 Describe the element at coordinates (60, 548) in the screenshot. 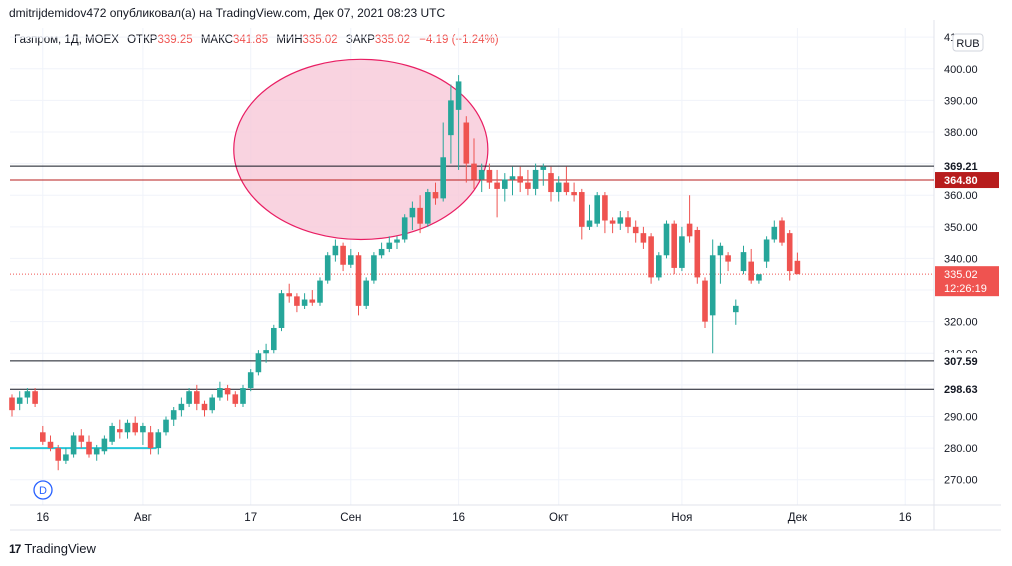

I see `footer-brand-label: TradingView` at that location.